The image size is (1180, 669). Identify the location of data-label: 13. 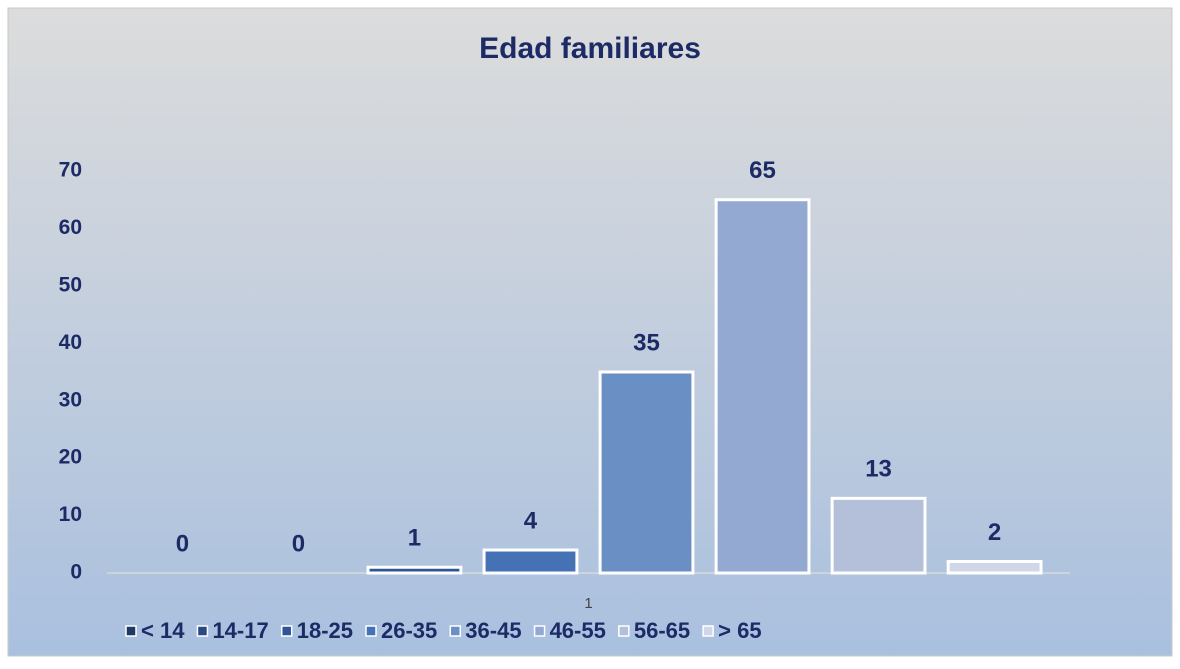
(878, 469).